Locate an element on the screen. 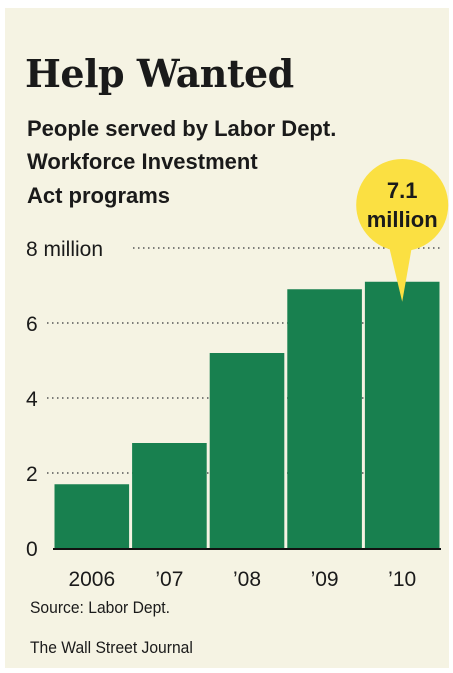 The width and height of the screenshot is (453, 673). y-tick-label: 8 million is located at coordinates (64, 249).